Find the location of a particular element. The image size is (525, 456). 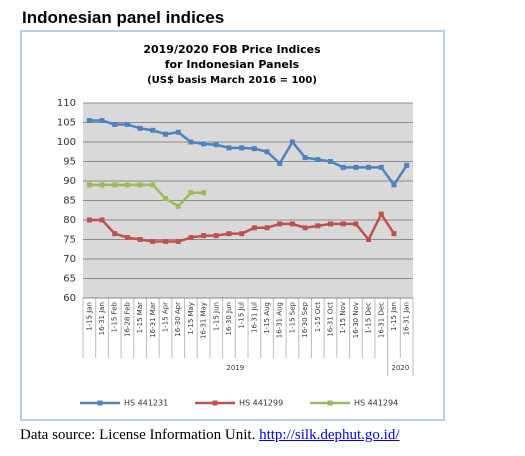

y-tick-label: 65 is located at coordinates (69, 279).